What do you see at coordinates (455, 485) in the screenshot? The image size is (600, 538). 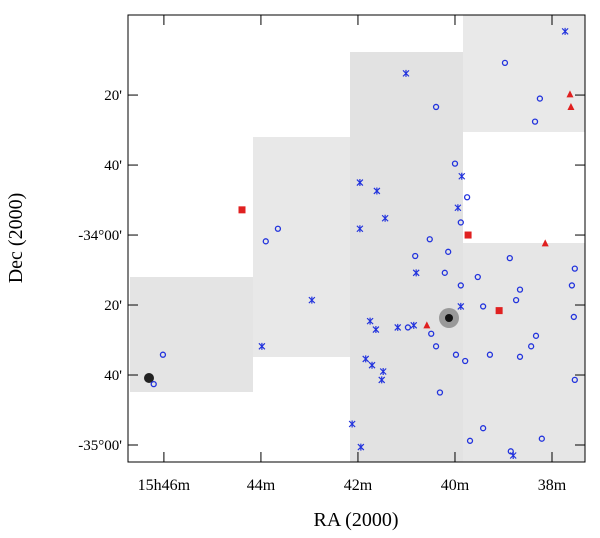 I see `x-tick-label: 40m` at bounding box center [455, 485].